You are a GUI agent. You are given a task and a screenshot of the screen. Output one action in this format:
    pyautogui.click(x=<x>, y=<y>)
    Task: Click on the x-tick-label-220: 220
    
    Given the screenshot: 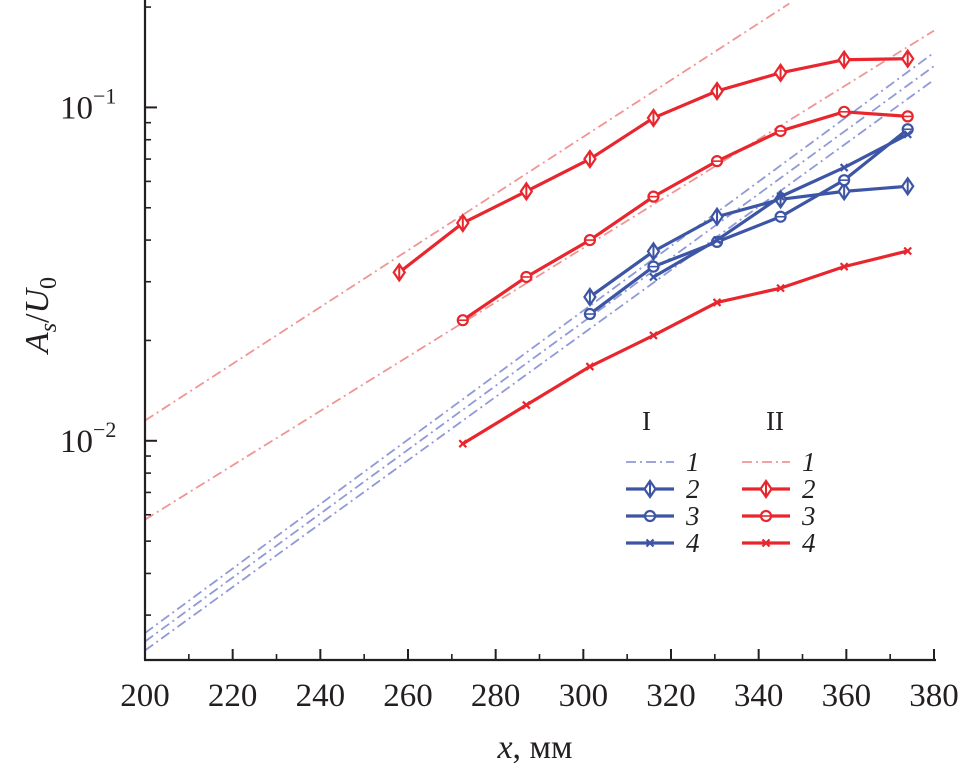 What is the action you would take?
    pyautogui.click(x=233, y=696)
    